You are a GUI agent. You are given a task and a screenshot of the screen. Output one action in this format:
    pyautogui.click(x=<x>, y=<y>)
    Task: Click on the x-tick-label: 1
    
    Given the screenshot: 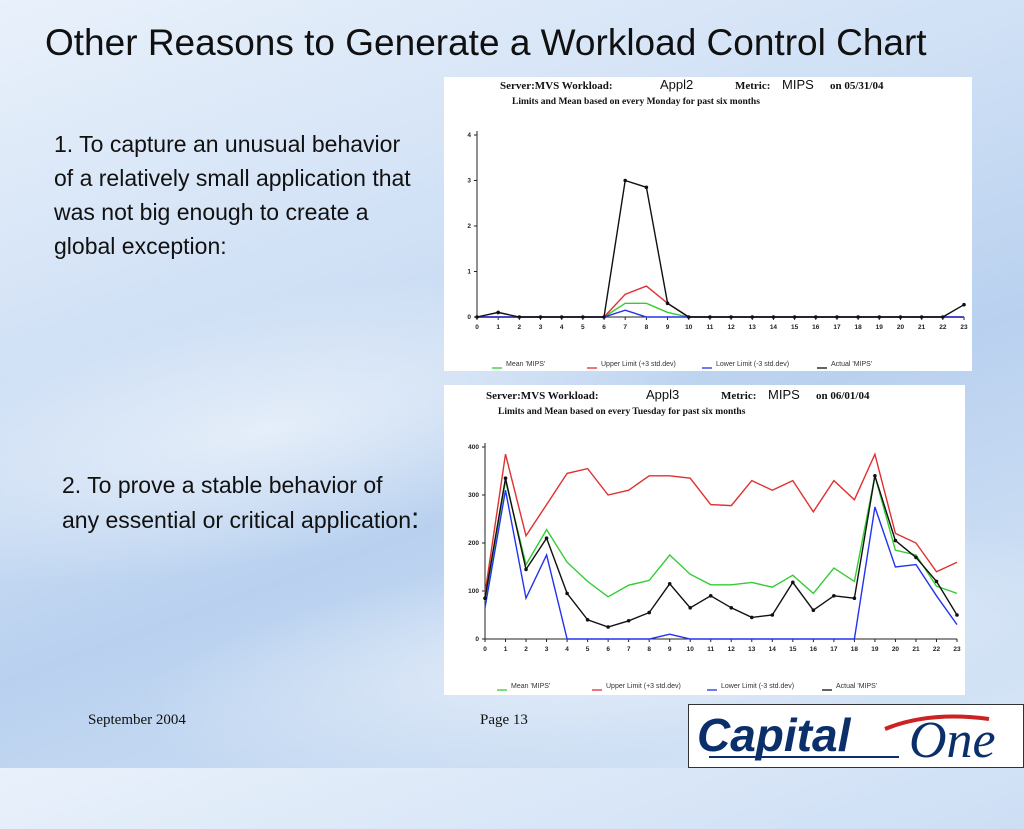 What is the action you would take?
    pyautogui.click(x=498, y=327)
    